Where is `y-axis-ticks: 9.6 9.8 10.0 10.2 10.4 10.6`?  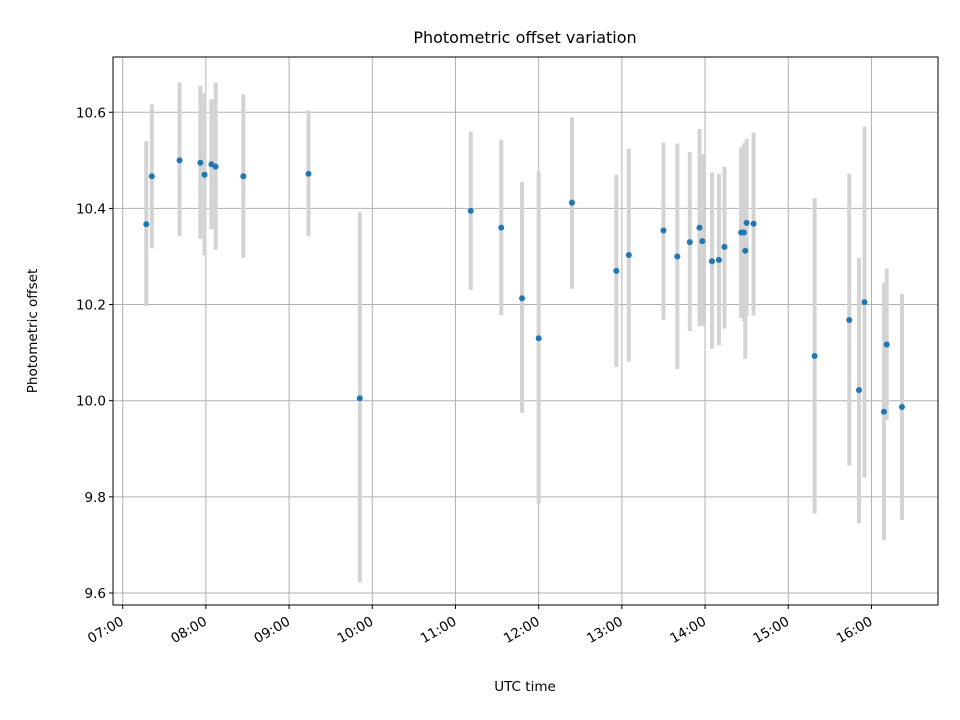 y-axis-ticks: 9.6 9.8 10.0 10.2 10.4 10.6 is located at coordinates (94, 353).